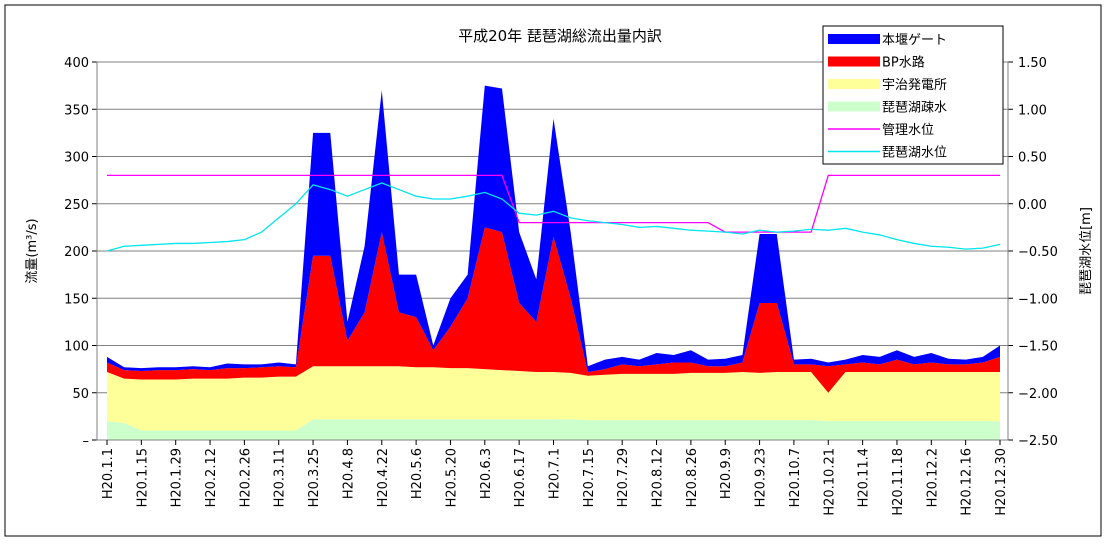 The image size is (1108, 544). Describe the element at coordinates (76, 347) in the screenshot. I see `y-tick-label: 100` at that location.